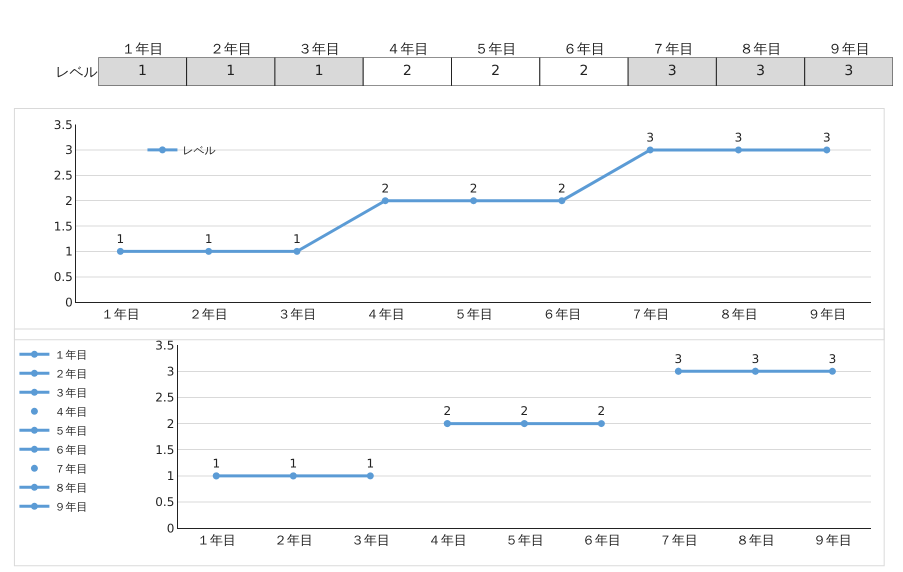 The height and width of the screenshot is (572, 903). I want to click on legend-label: ２年目, so click(71, 374).